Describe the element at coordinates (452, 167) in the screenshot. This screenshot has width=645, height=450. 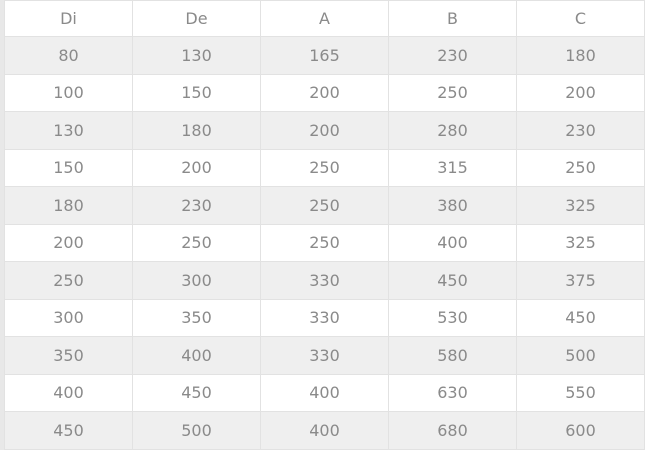
I see `table-cell: 315` at that location.